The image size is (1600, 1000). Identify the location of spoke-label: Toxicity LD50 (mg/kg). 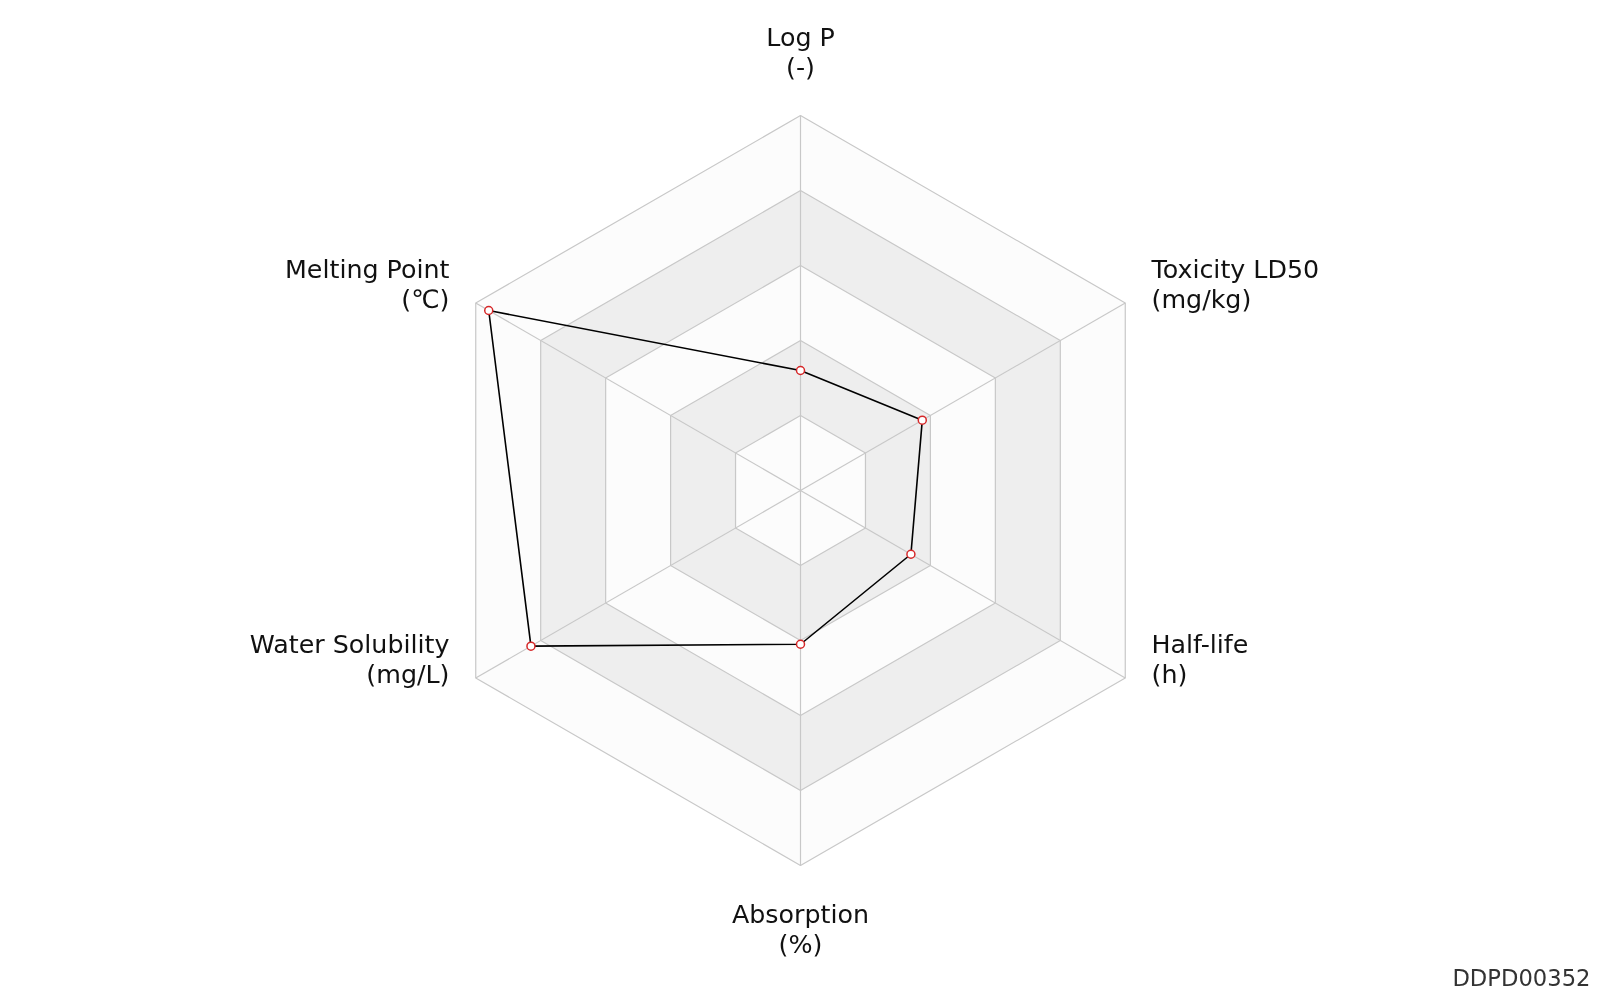
(1235, 284).